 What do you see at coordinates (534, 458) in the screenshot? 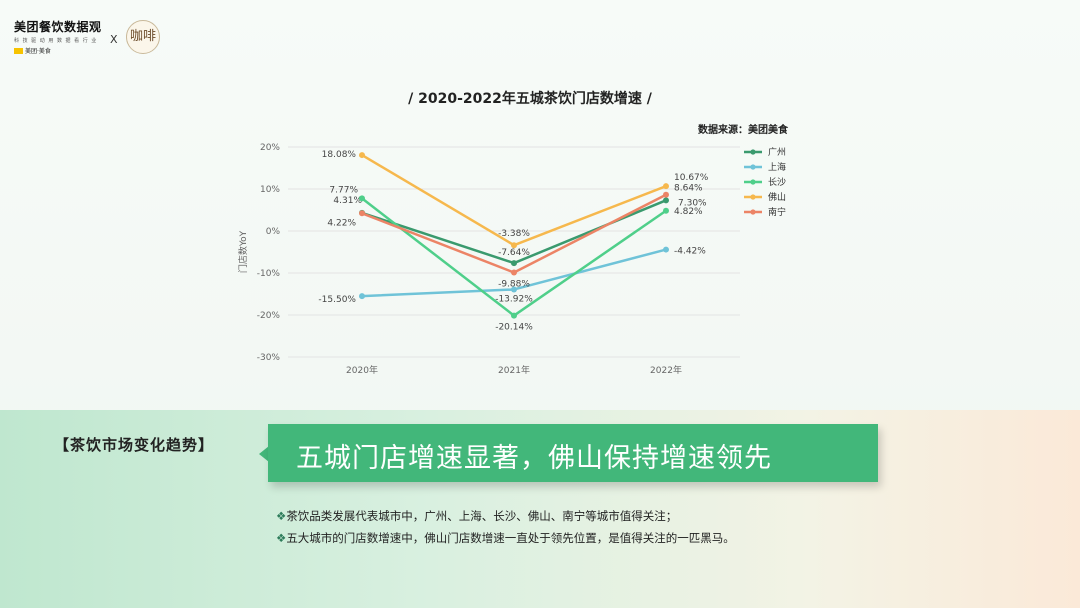
I see `headline: 五城门店增速显著，佛山保持增速领先` at bounding box center [534, 458].